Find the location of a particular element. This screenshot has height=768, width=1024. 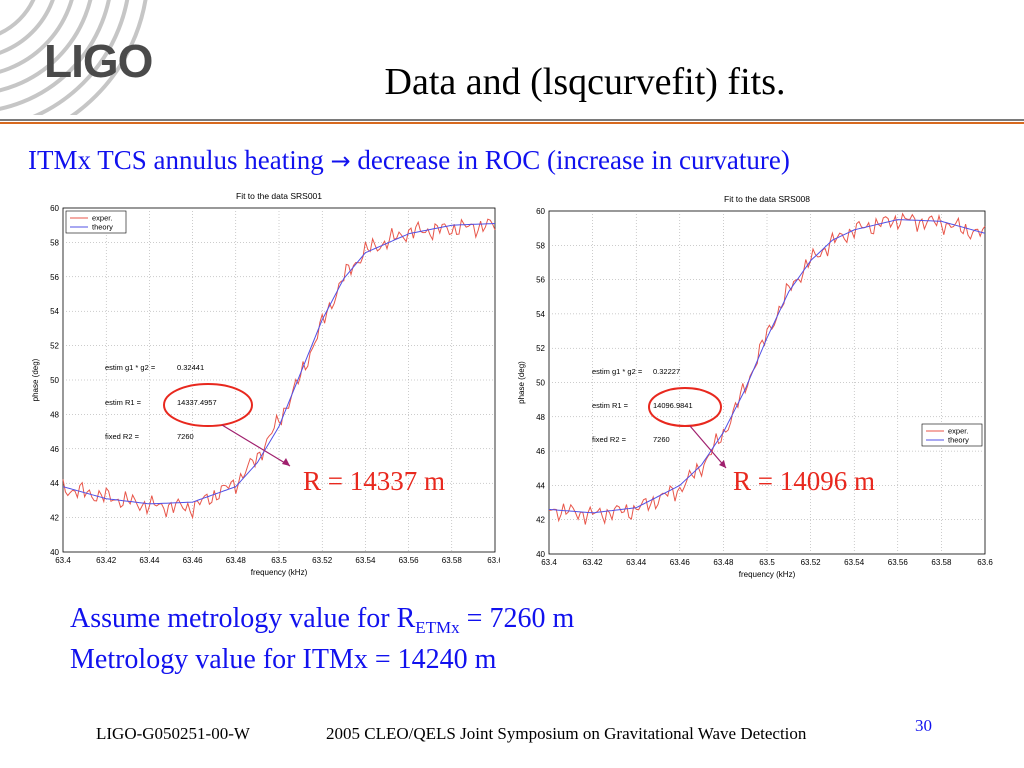

slide-title: Data and (lsqcurvefit) fits. is located at coordinates (585, 82).